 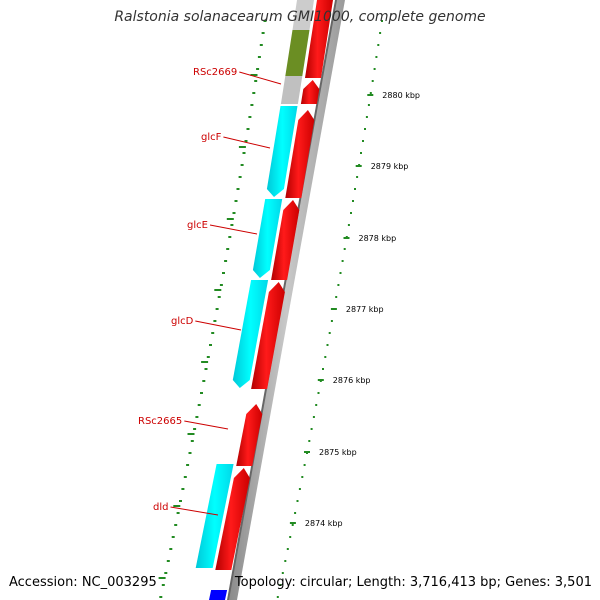 I want to click on kbp-label: 2877 kbp, so click(x=365, y=309).